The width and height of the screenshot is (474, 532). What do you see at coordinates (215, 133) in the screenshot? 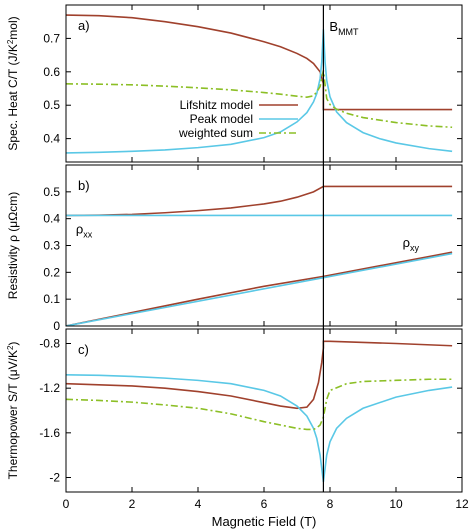
I see `legend-entry-weighted: weighted sum` at bounding box center [215, 133].